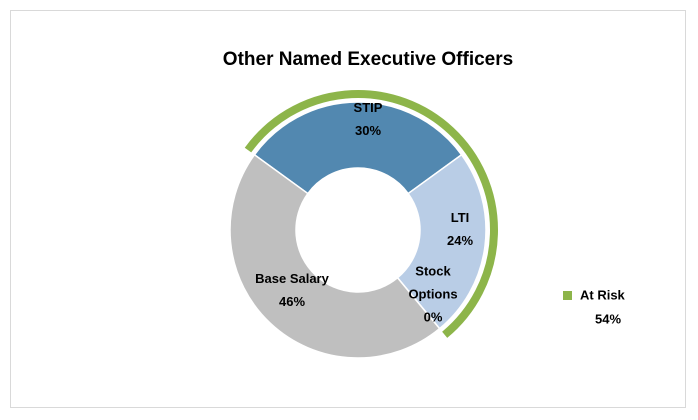  I want to click on category-label: LTI, so click(460, 217).